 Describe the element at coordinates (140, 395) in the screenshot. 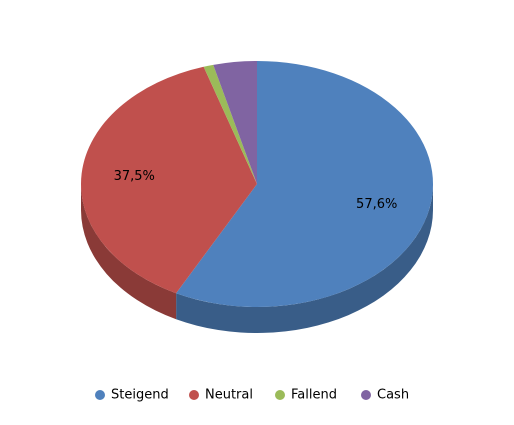

I see `legend-label: Steigend` at that location.